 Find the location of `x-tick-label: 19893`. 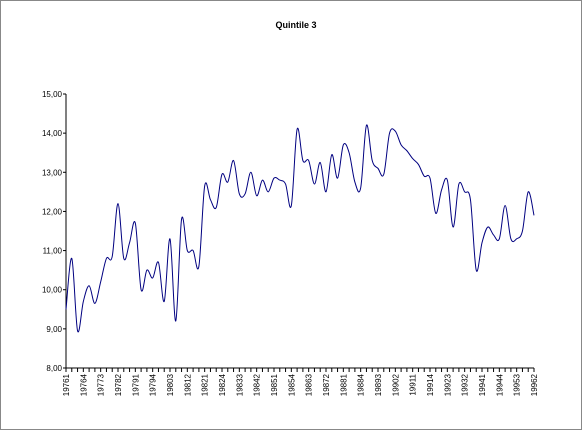

x-tick-label: 19893 is located at coordinates (378, 384).